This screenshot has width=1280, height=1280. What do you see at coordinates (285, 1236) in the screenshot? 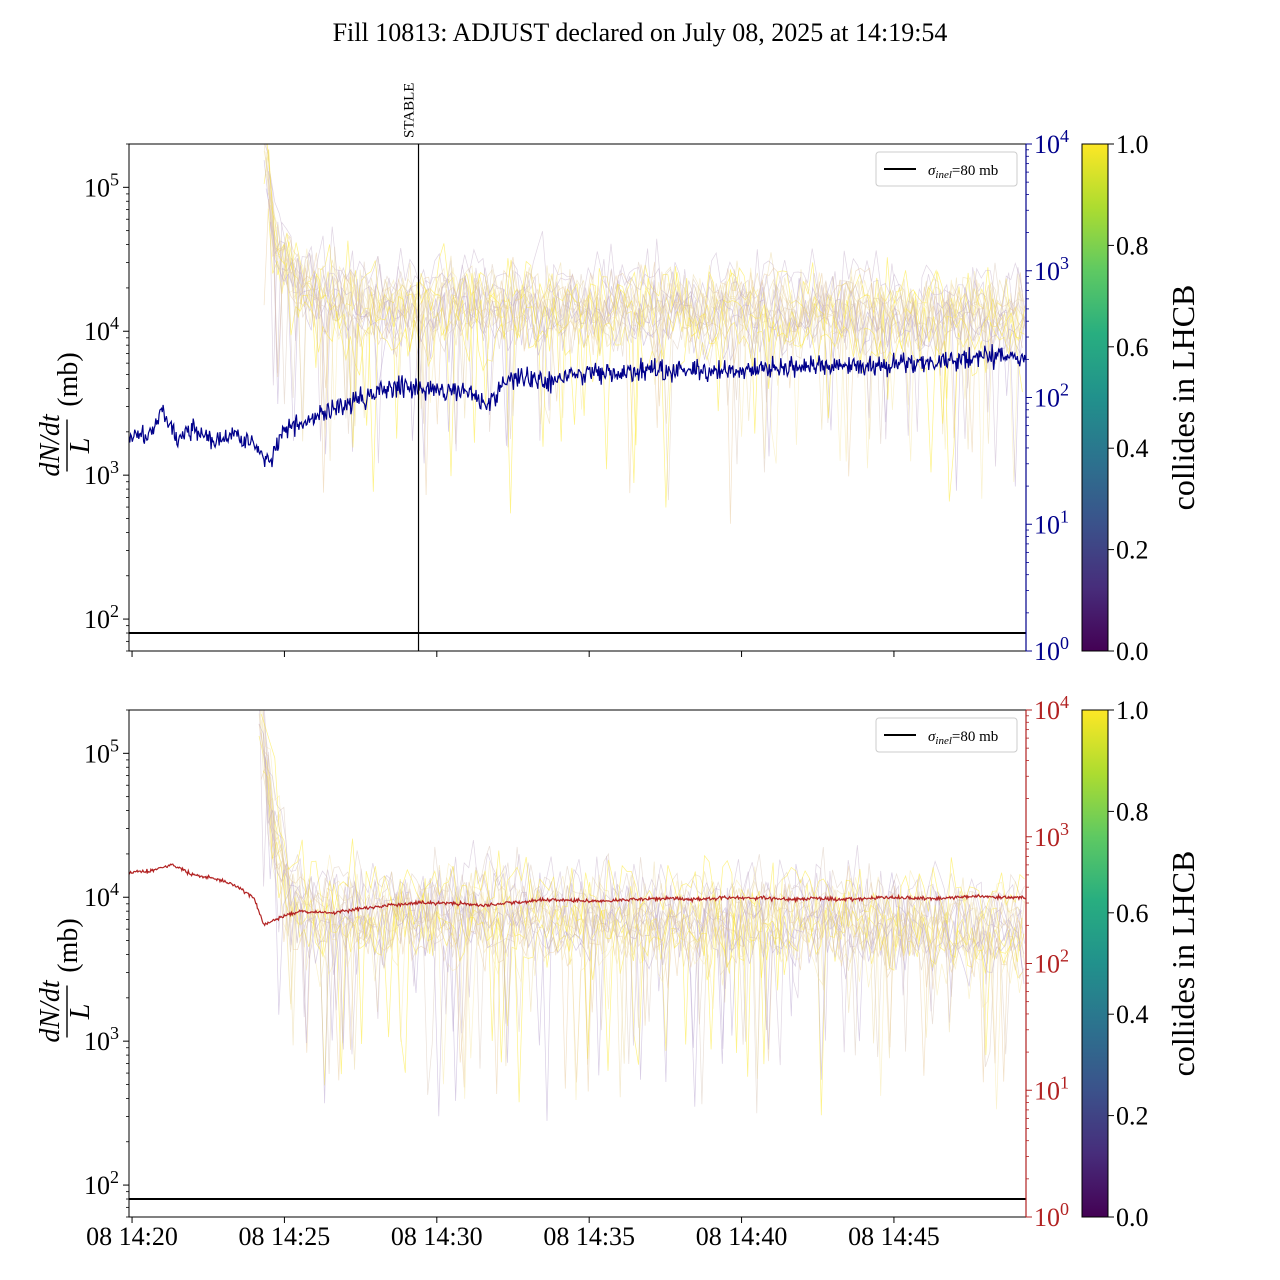
I see `x-tick-label: 08 14:25` at bounding box center [285, 1236].